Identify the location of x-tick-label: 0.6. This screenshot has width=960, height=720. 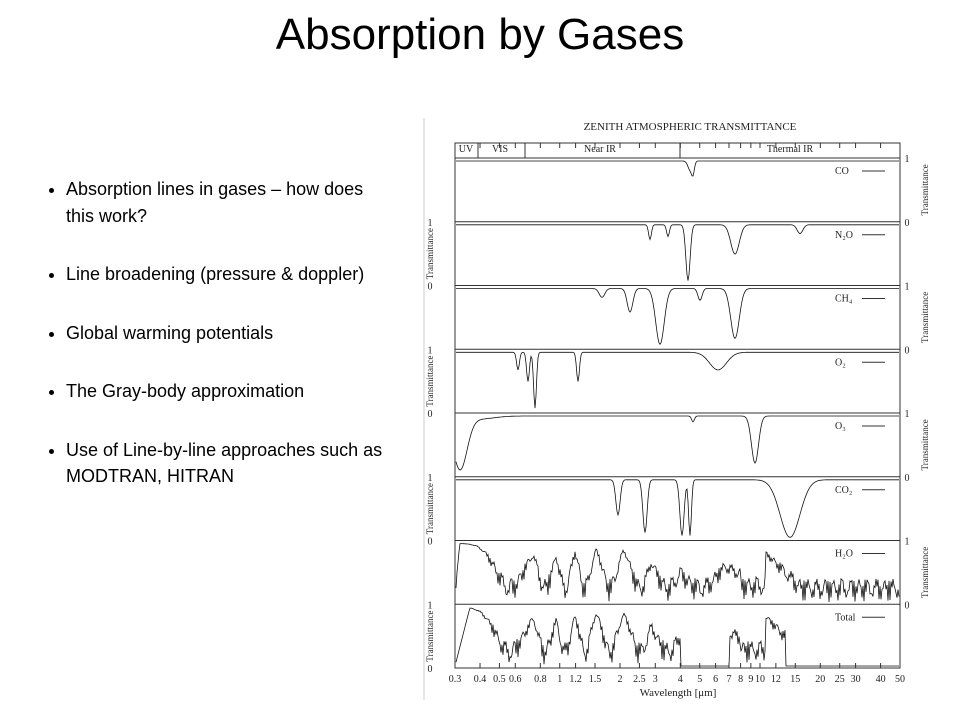
(515, 679).